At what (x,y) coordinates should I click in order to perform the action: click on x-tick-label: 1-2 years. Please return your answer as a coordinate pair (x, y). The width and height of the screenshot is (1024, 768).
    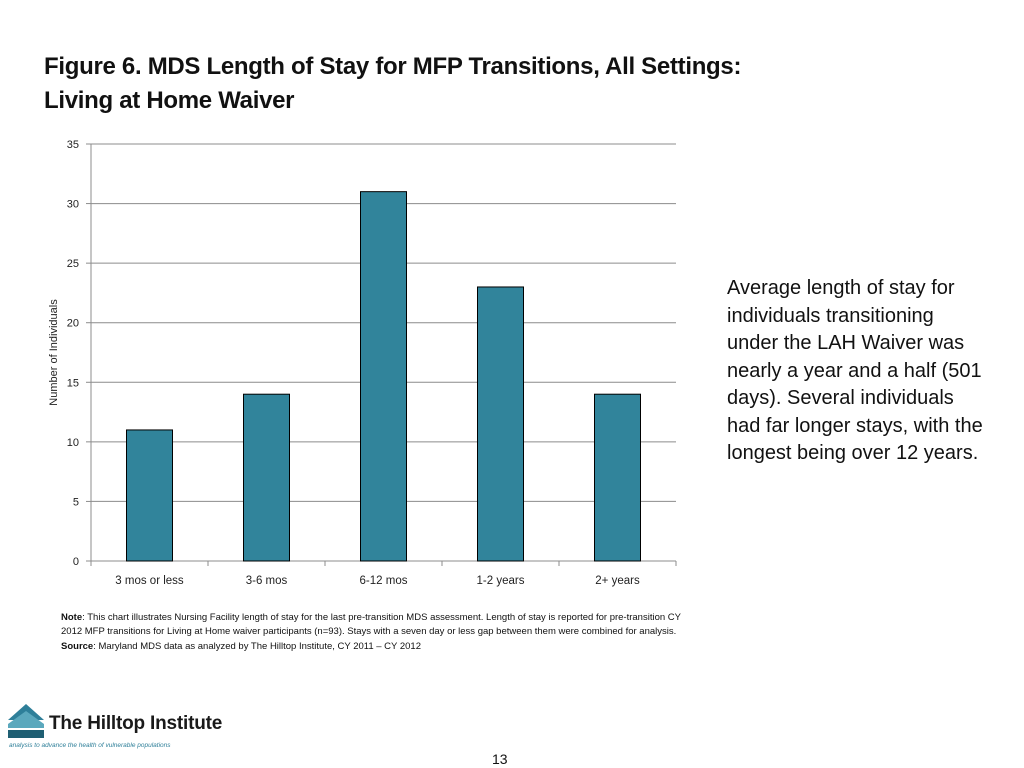
    Looking at the image, I should click on (501, 581).